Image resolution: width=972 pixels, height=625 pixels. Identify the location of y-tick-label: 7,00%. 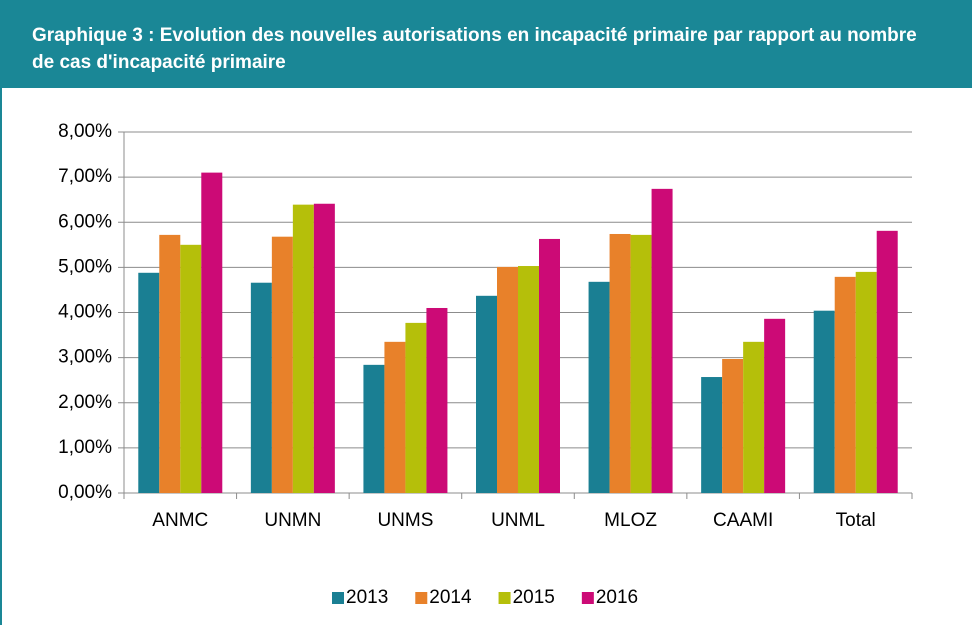
(85, 176).